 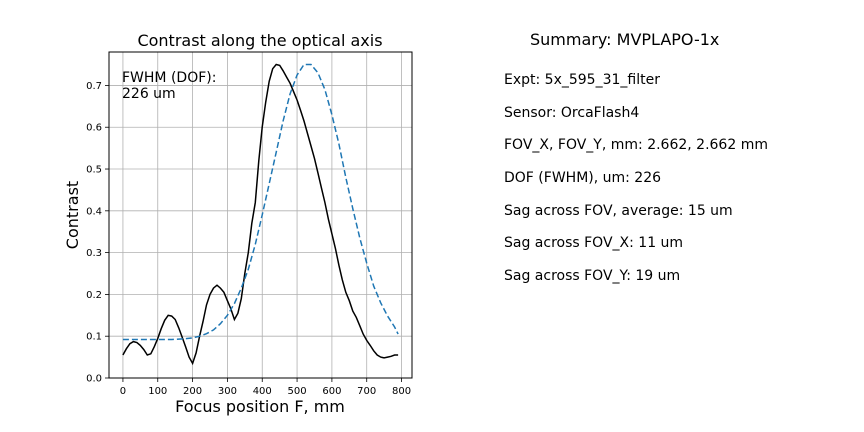 What do you see at coordinates (169, 78) in the screenshot?
I see `annotation-line: FWHM (DOF):` at bounding box center [169, 78].